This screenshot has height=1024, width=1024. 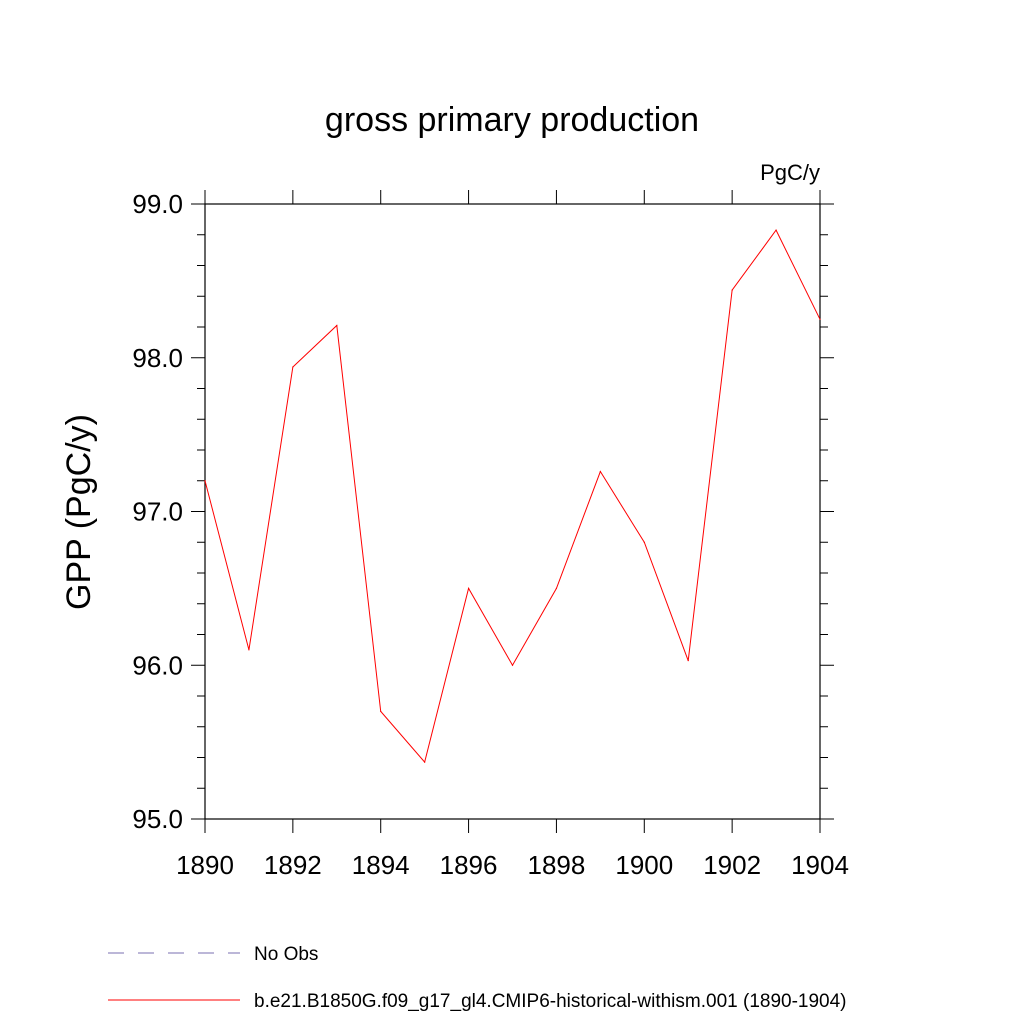 I want to click on y-tick-label: 97.0, so click(x=157, y=512).